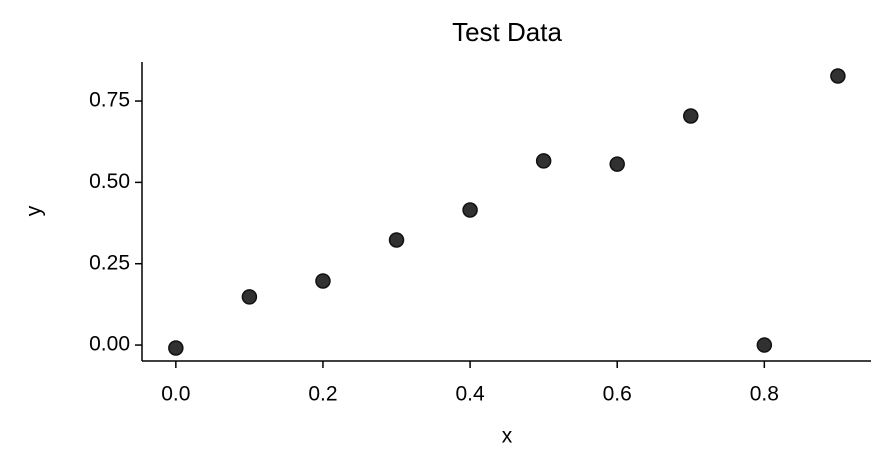  What do you see at coordinates (507, 32) in the screenshot?
I see `chart-title: Test Data` at bounding box center [507, 32].